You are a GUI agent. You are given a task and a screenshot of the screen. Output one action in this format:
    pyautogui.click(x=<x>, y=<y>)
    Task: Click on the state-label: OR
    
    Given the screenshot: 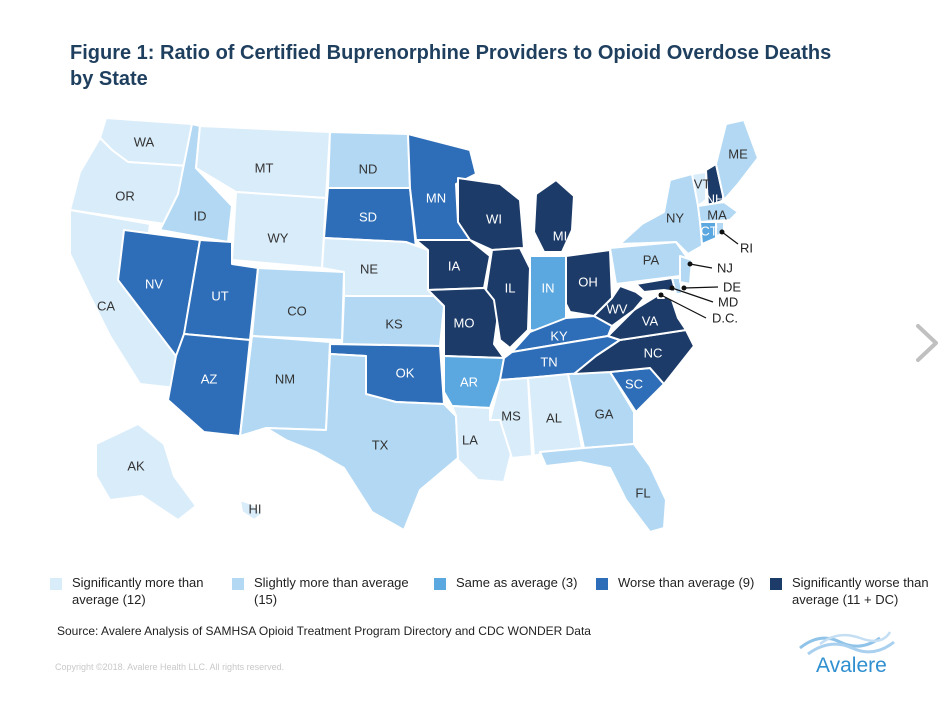 What is the action you would take?
    pyautogui.click(x=125, y=196)
    